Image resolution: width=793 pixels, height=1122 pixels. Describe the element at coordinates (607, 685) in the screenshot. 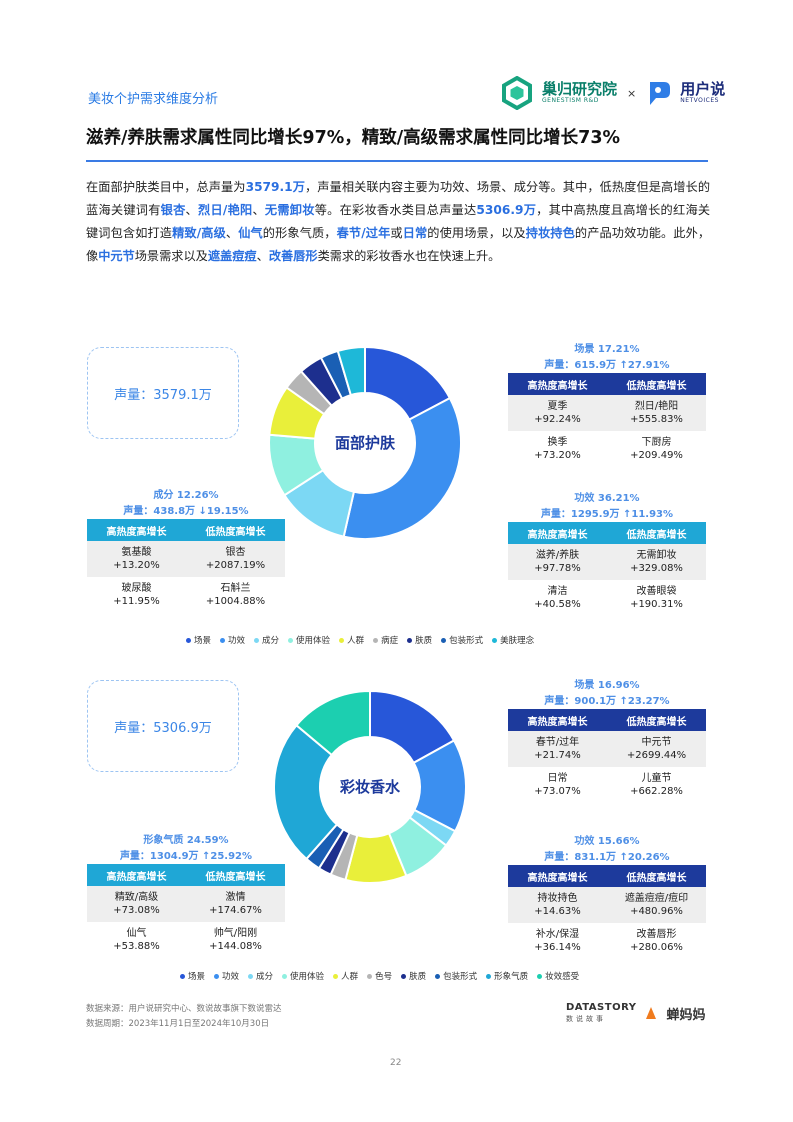

I see `table-caption: 场景 16.96%` at that location.